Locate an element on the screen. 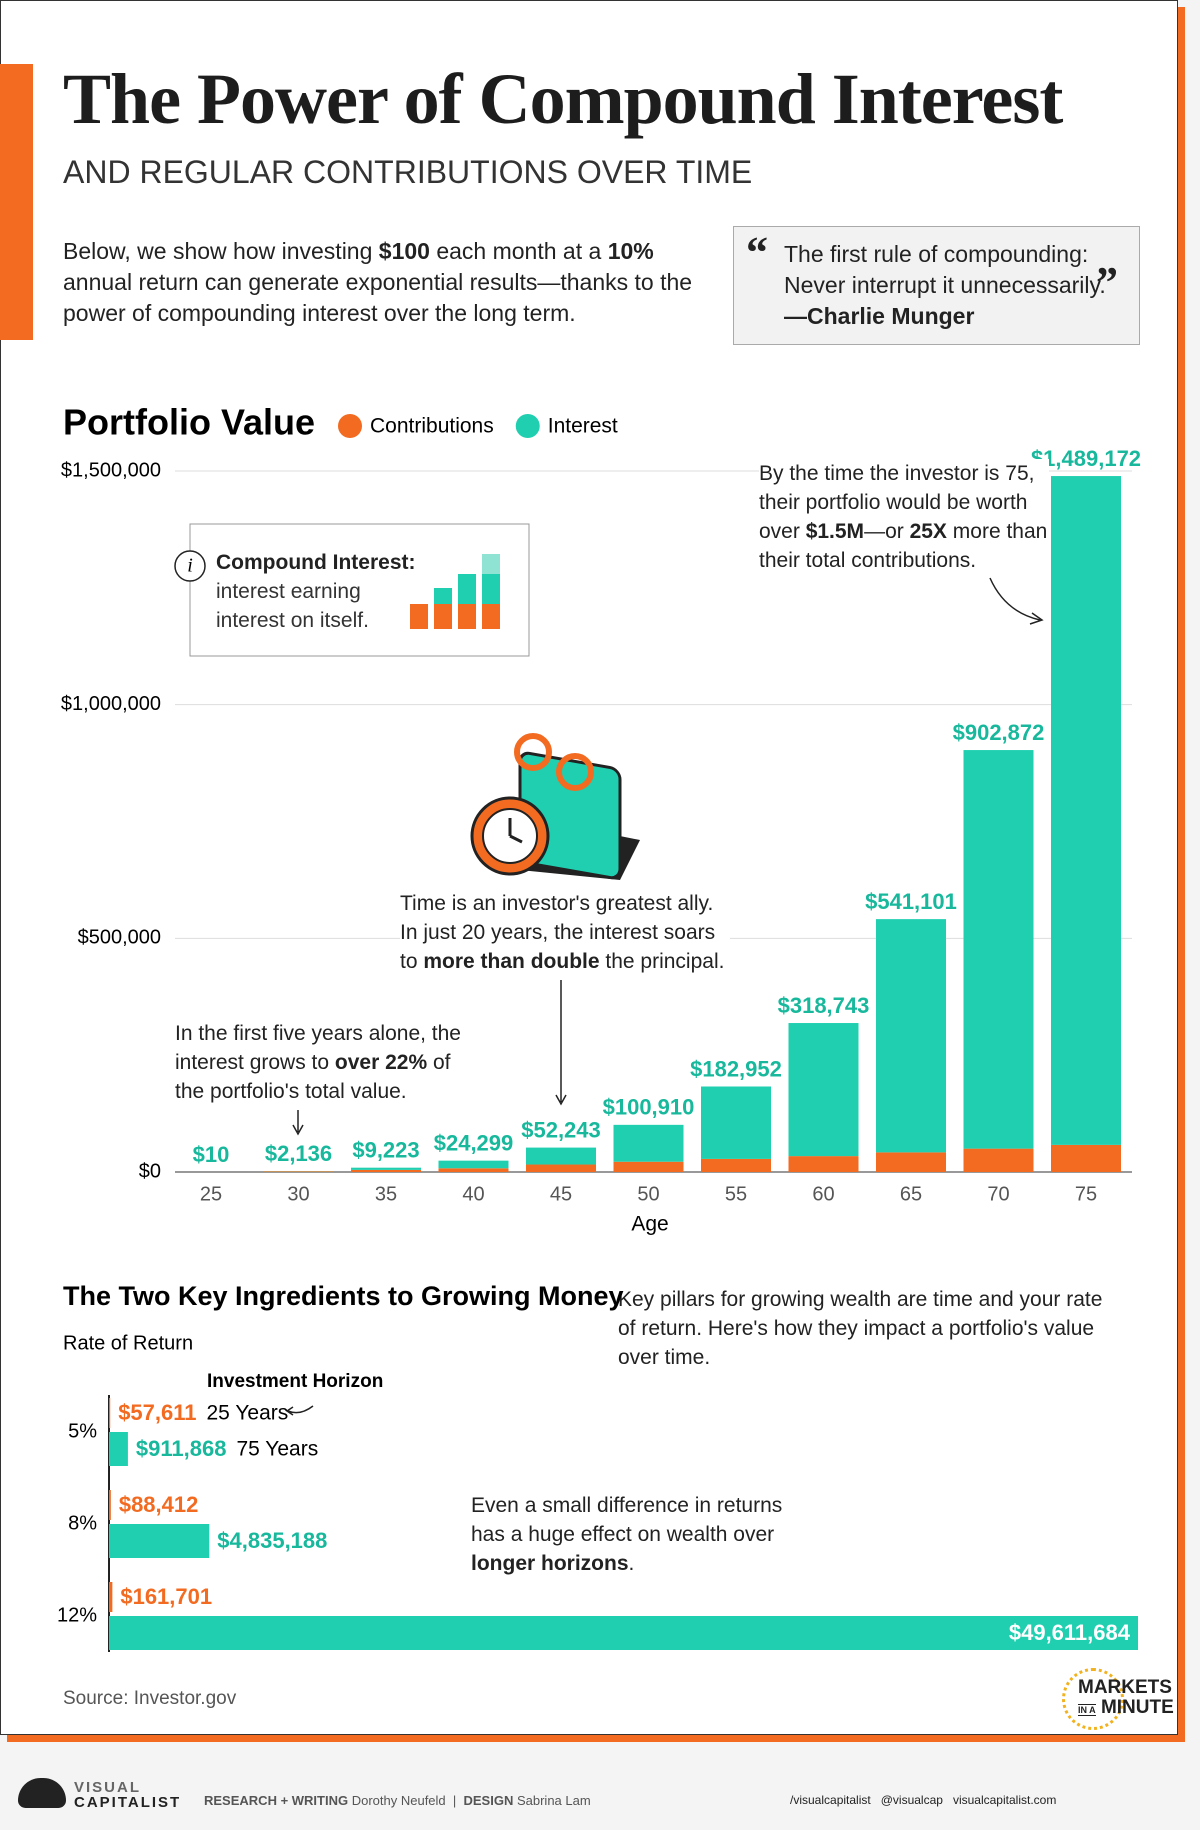  badge-line: IN A MINUTE is located at coordinates (1126, 1709).